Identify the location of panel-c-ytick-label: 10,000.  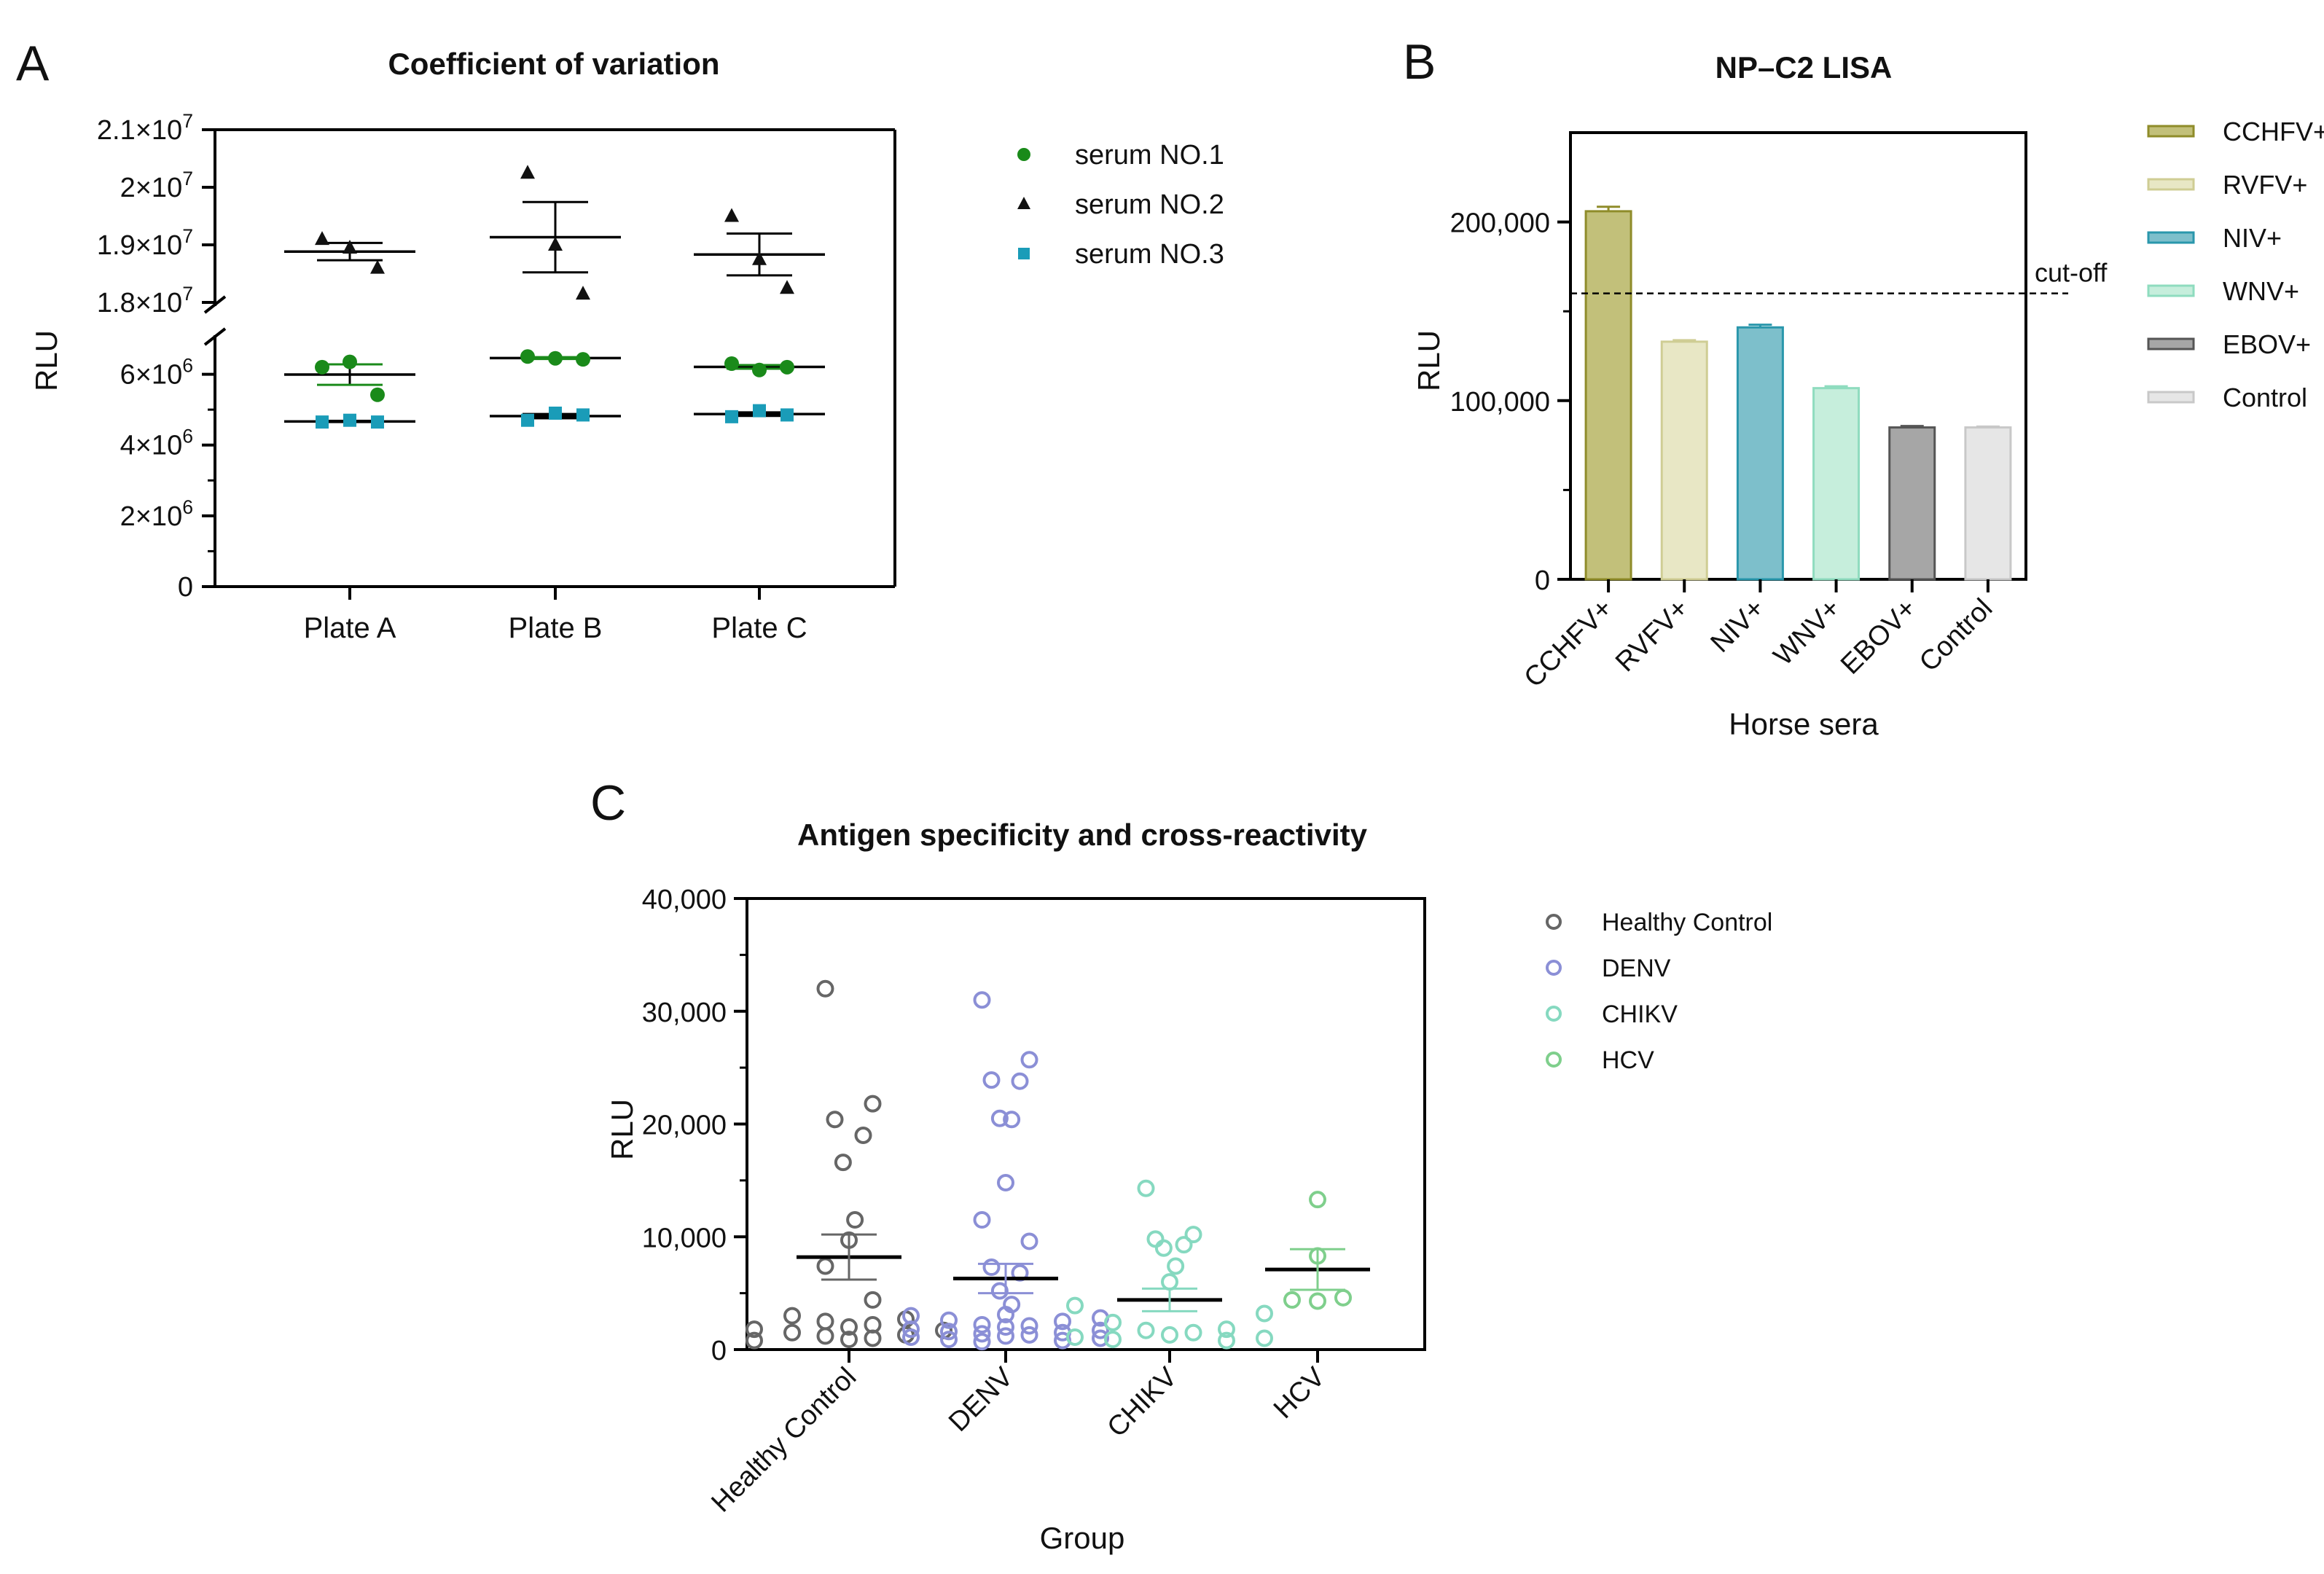
(684, 1238).